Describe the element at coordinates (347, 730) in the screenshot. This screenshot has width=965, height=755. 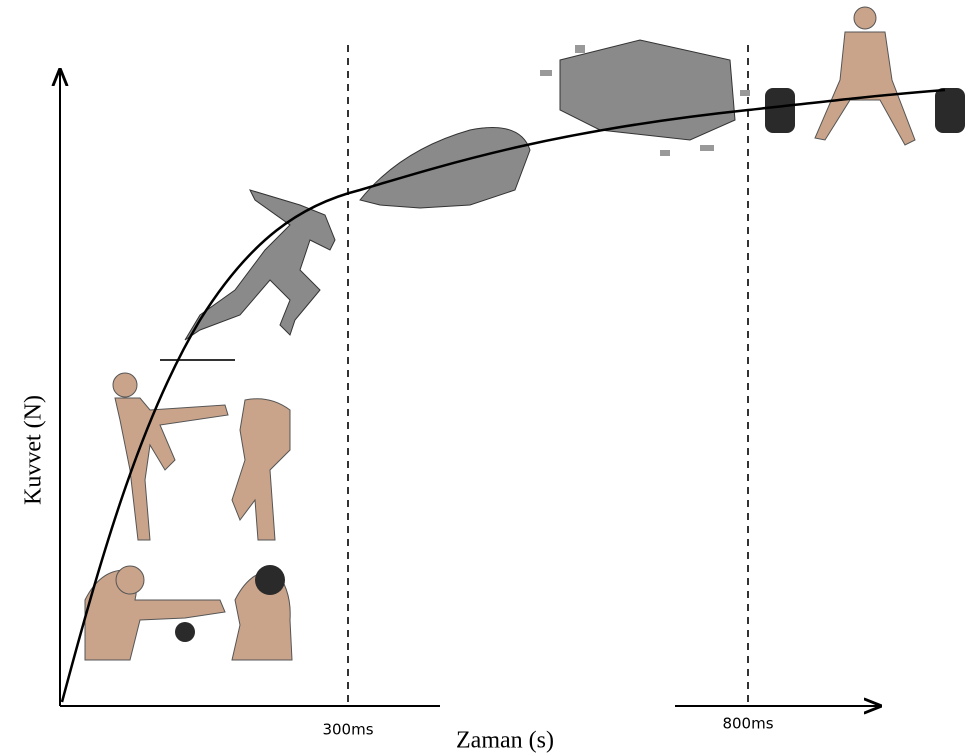
I see `marker-label: 300ms` at that location.